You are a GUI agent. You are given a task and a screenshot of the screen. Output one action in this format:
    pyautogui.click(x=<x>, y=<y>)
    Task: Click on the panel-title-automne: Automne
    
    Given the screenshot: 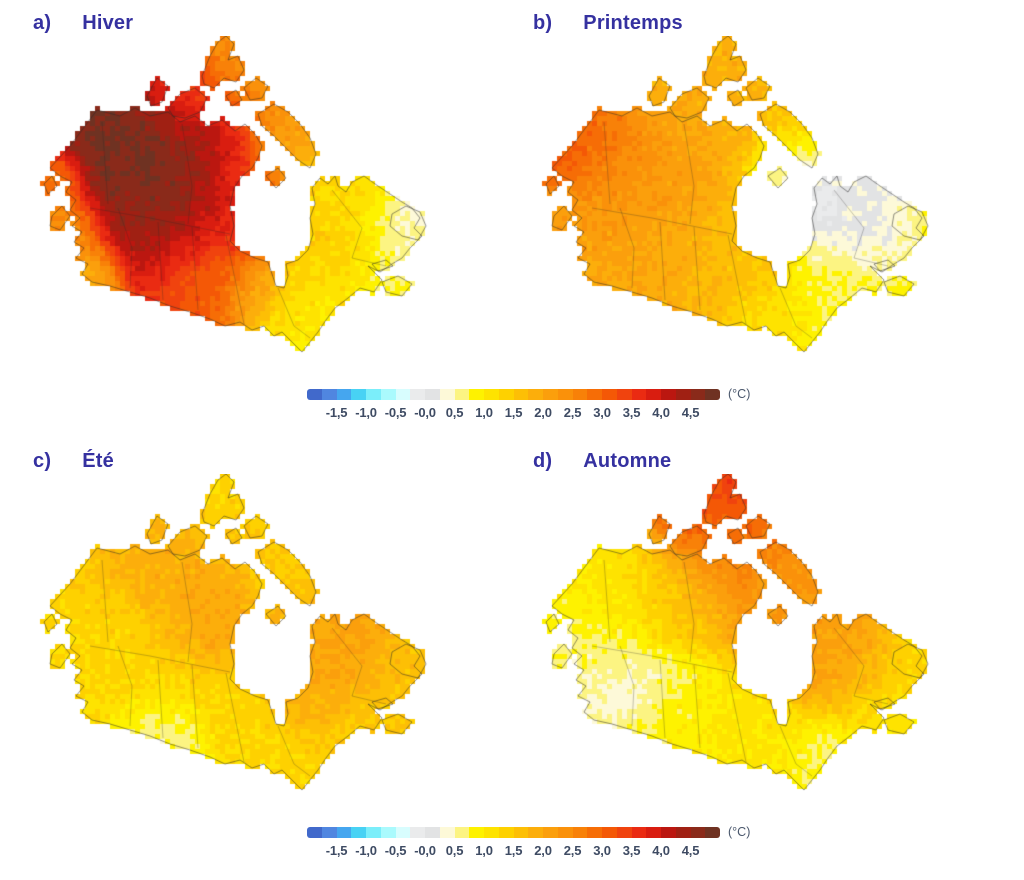 What is the action you would take?
    pyautogui.click(x=627, y=461)
    